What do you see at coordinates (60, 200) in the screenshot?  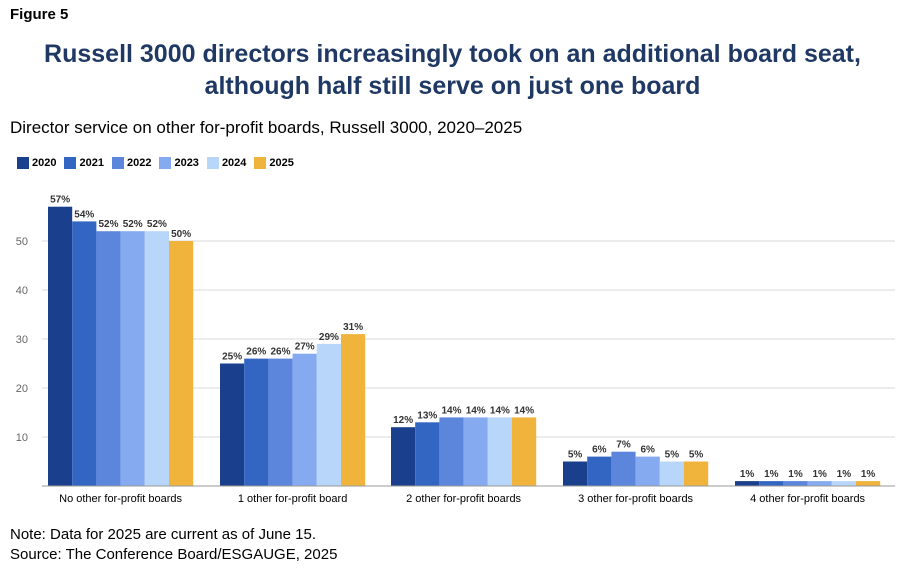 I see `data-label: 57%` at bounding box center [60, 200].